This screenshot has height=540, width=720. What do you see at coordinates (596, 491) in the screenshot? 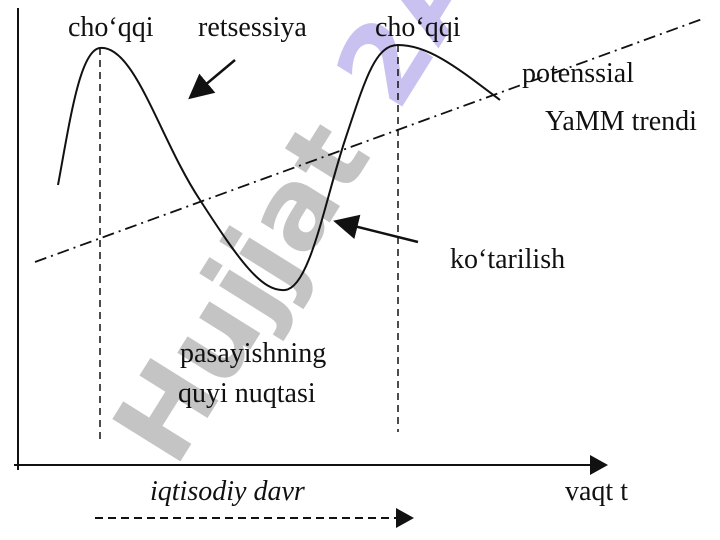
I see `x-axis-label: vaqt t` at bounding box center [596, 491].